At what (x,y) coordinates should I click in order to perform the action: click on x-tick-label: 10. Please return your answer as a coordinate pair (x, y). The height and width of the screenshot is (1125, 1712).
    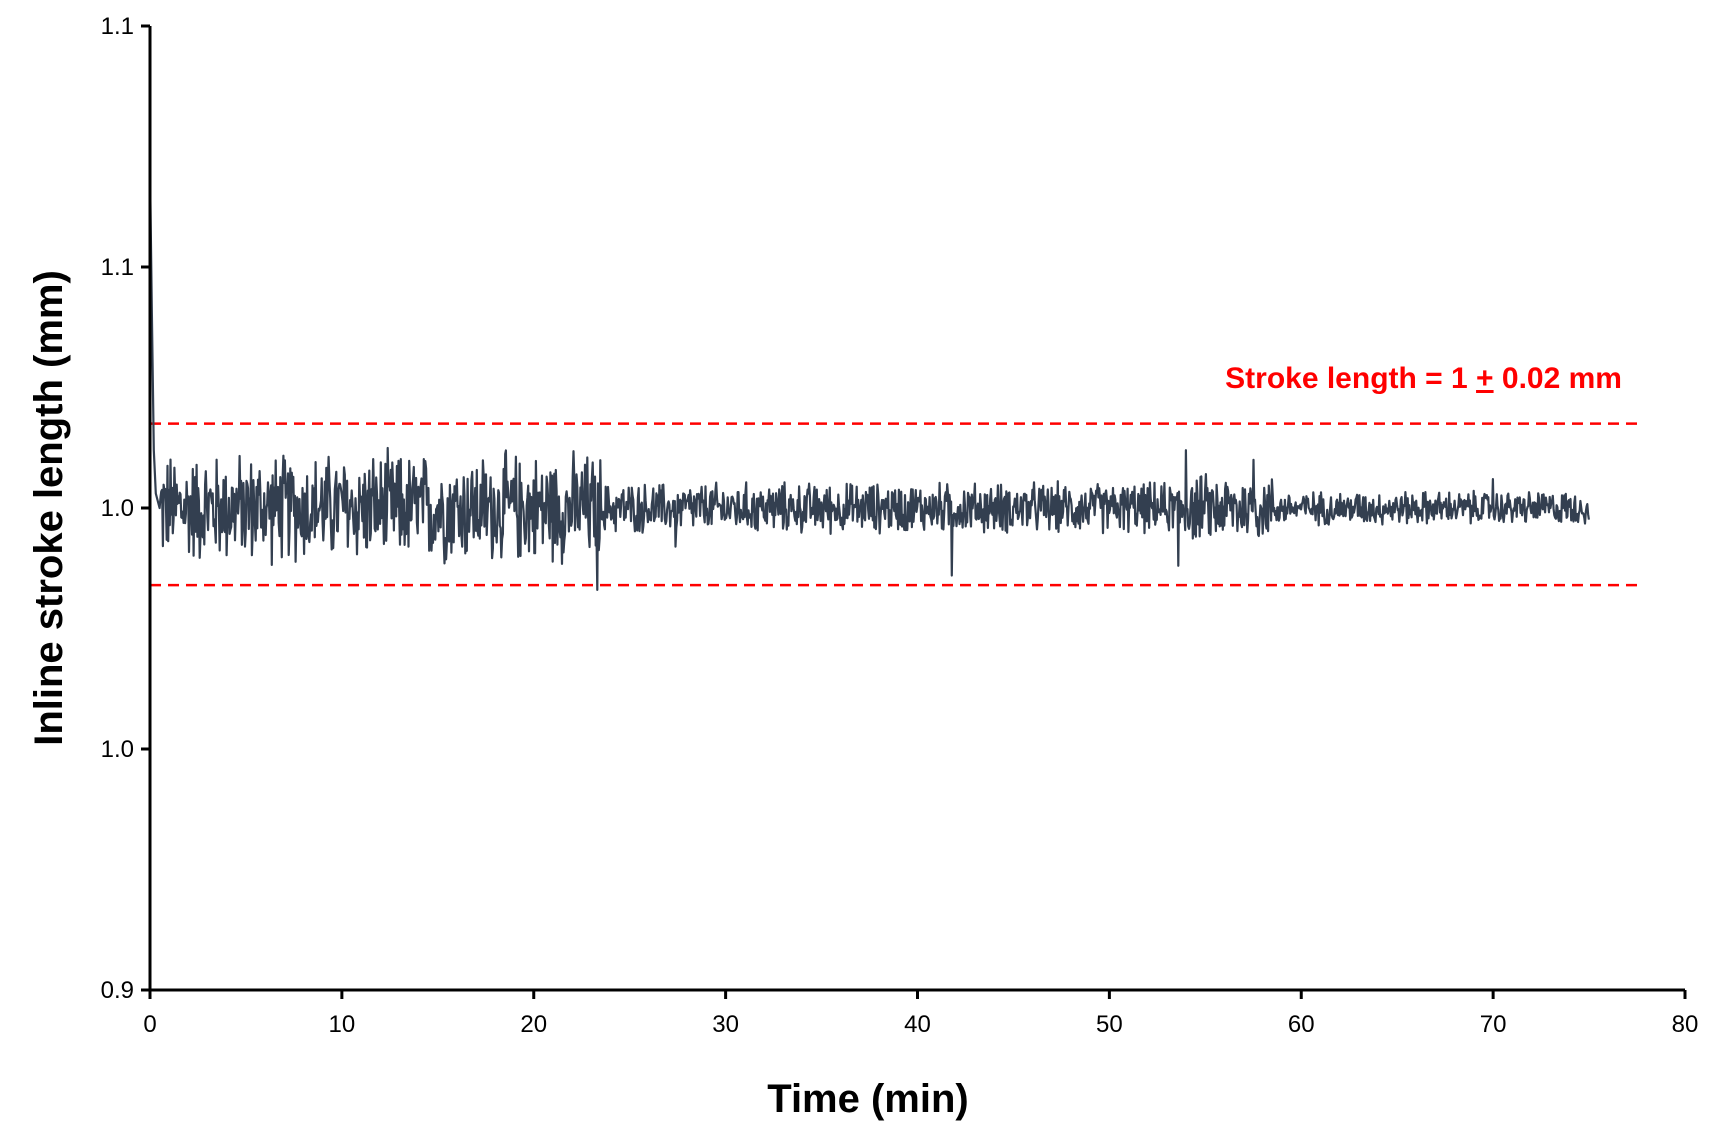
    Looking at the image, I should click on (342, 1024).